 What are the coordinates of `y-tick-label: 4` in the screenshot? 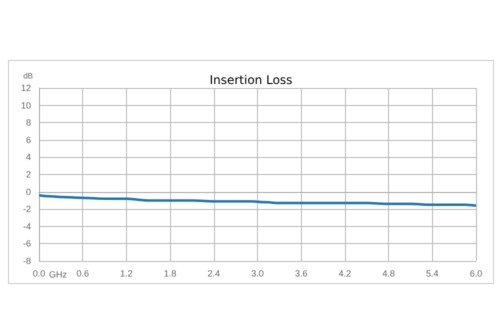 It's located at (28, 157).